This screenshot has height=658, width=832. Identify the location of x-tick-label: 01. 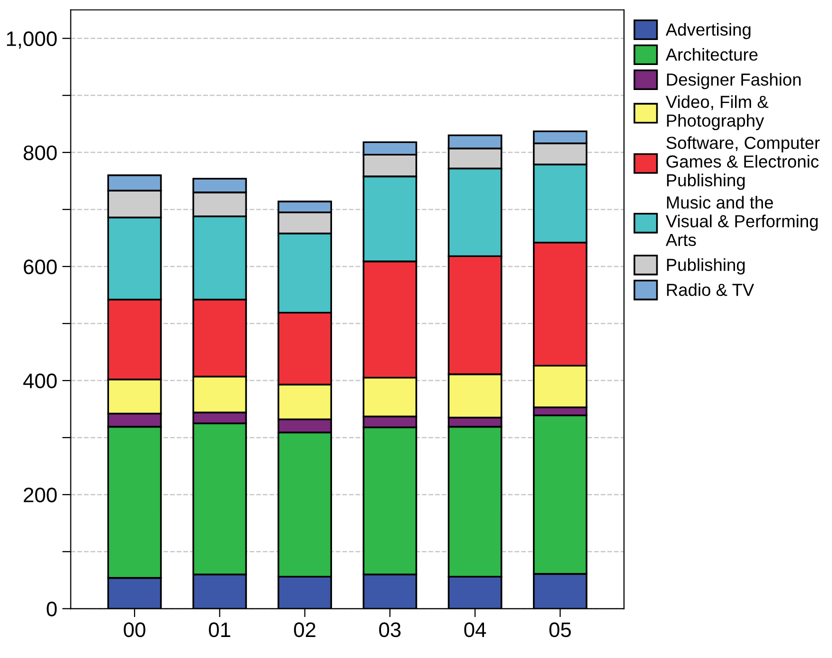
(219, 630).